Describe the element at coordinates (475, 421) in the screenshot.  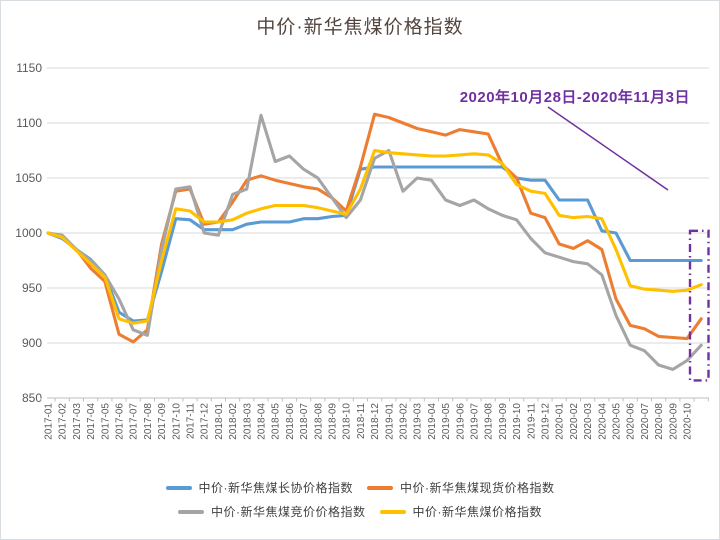
I see `svg-text: 2019-07` at that location.